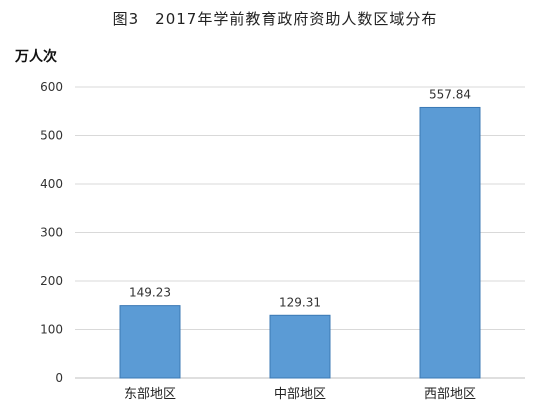  Describe the element at coordinates (450, 94) in the screenshot. I see `data-label: 557.84` at that location.